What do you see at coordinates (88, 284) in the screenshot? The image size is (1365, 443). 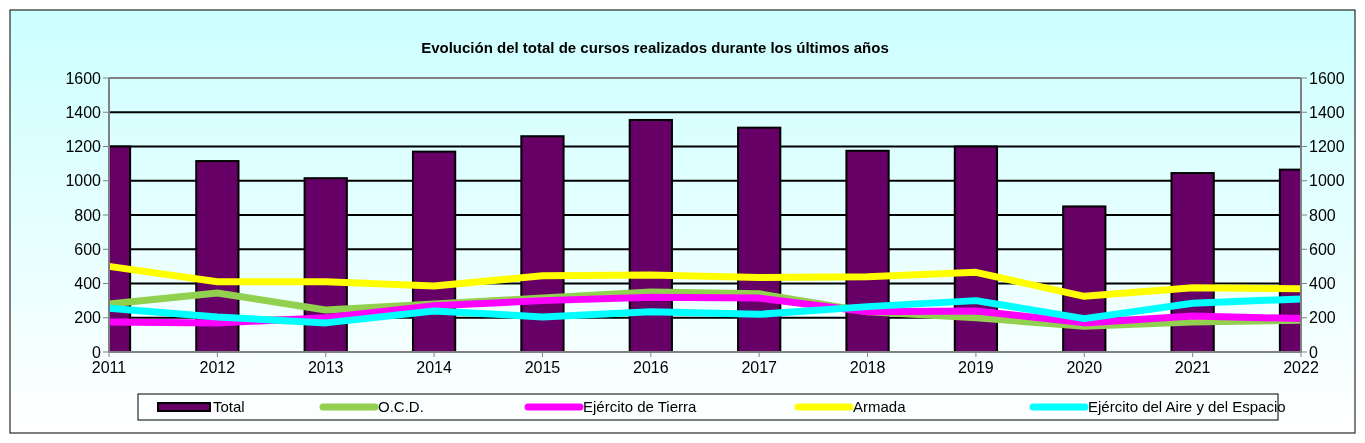 I see `y-tick-label: 400` at bounding box center [88, 284].